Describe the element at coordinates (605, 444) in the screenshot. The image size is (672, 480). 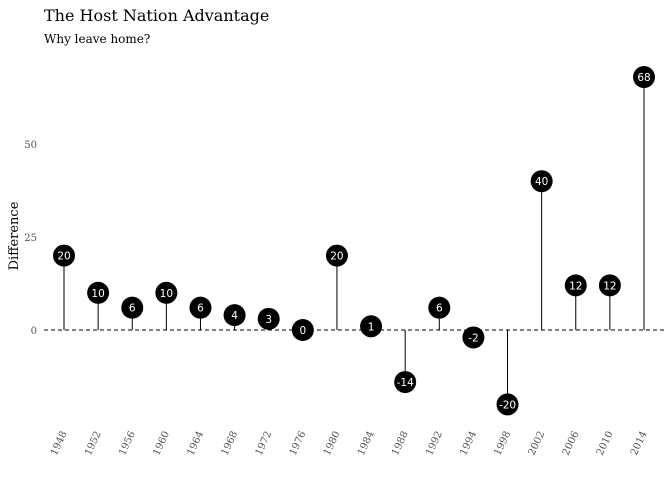
I see `x-tick-label: 2010` at that location.